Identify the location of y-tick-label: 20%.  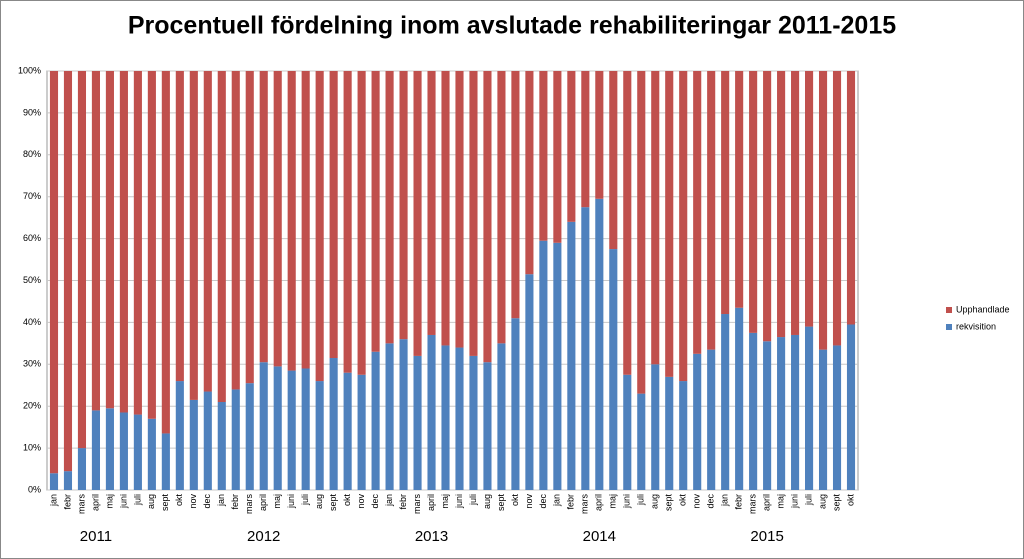
(32, 406).